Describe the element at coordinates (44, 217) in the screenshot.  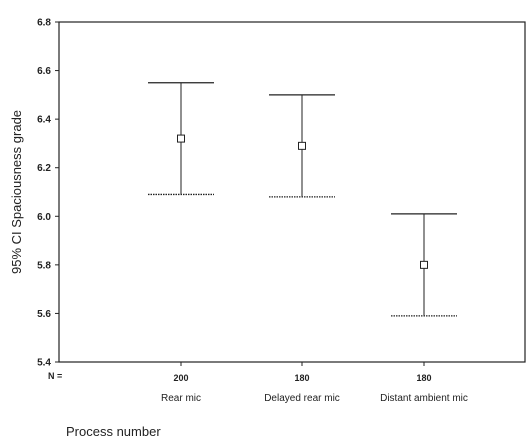
I see `y-tick-label: 6.0` at that location.